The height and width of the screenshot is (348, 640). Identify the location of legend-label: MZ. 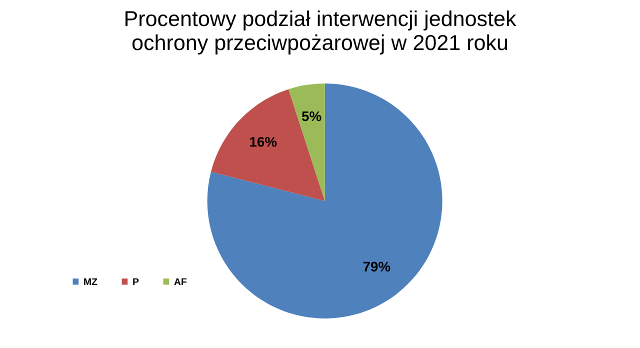
(91, 282).